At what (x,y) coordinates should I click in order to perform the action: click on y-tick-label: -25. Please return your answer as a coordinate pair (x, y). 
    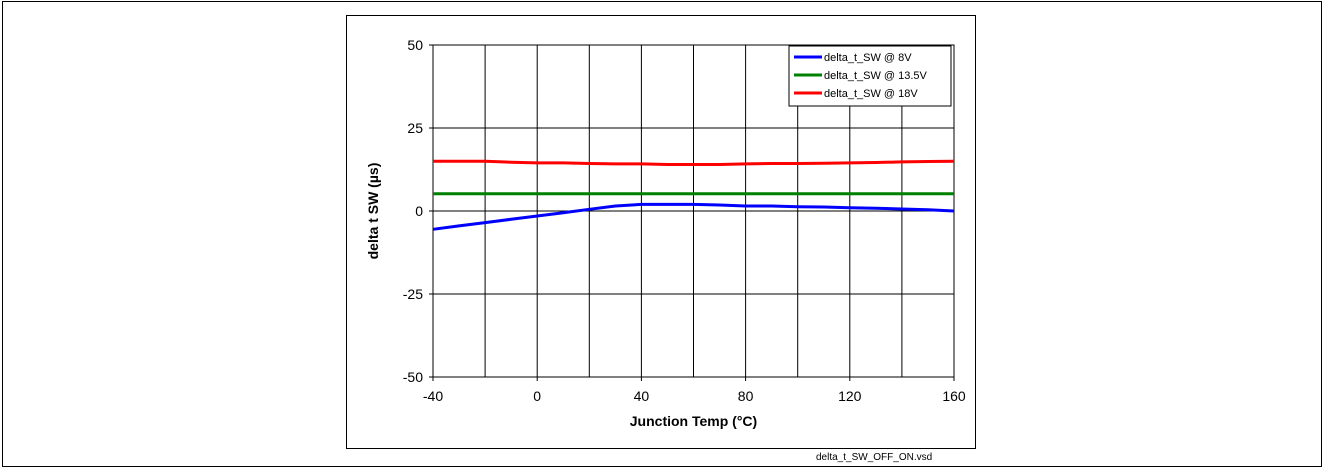
    Looking at the image, I should click on (413, 294).